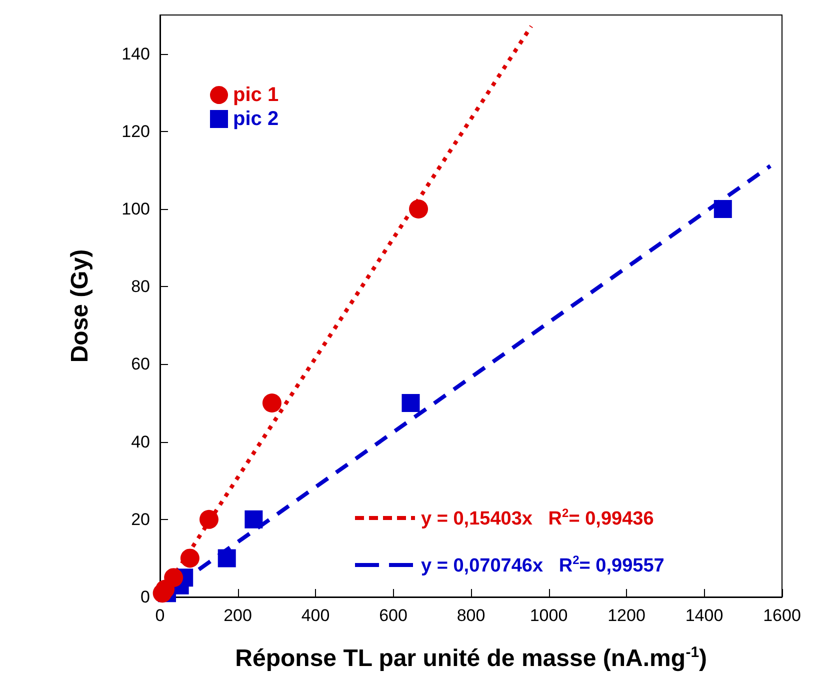  What do you see at coordinates (782, 615) in the screenshot?
I see `x-tick-label: 1600` at bounding box center [782, 615].